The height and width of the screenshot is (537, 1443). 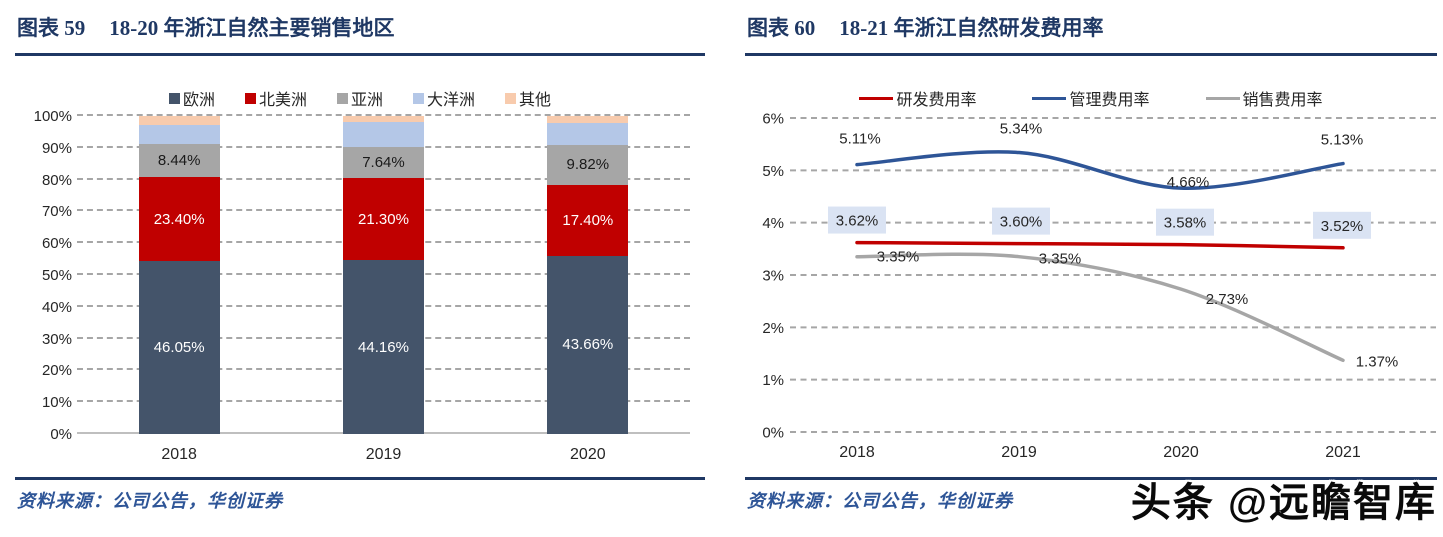 I want to click on y-tick-label: 20%, so click(x=56, y=371).